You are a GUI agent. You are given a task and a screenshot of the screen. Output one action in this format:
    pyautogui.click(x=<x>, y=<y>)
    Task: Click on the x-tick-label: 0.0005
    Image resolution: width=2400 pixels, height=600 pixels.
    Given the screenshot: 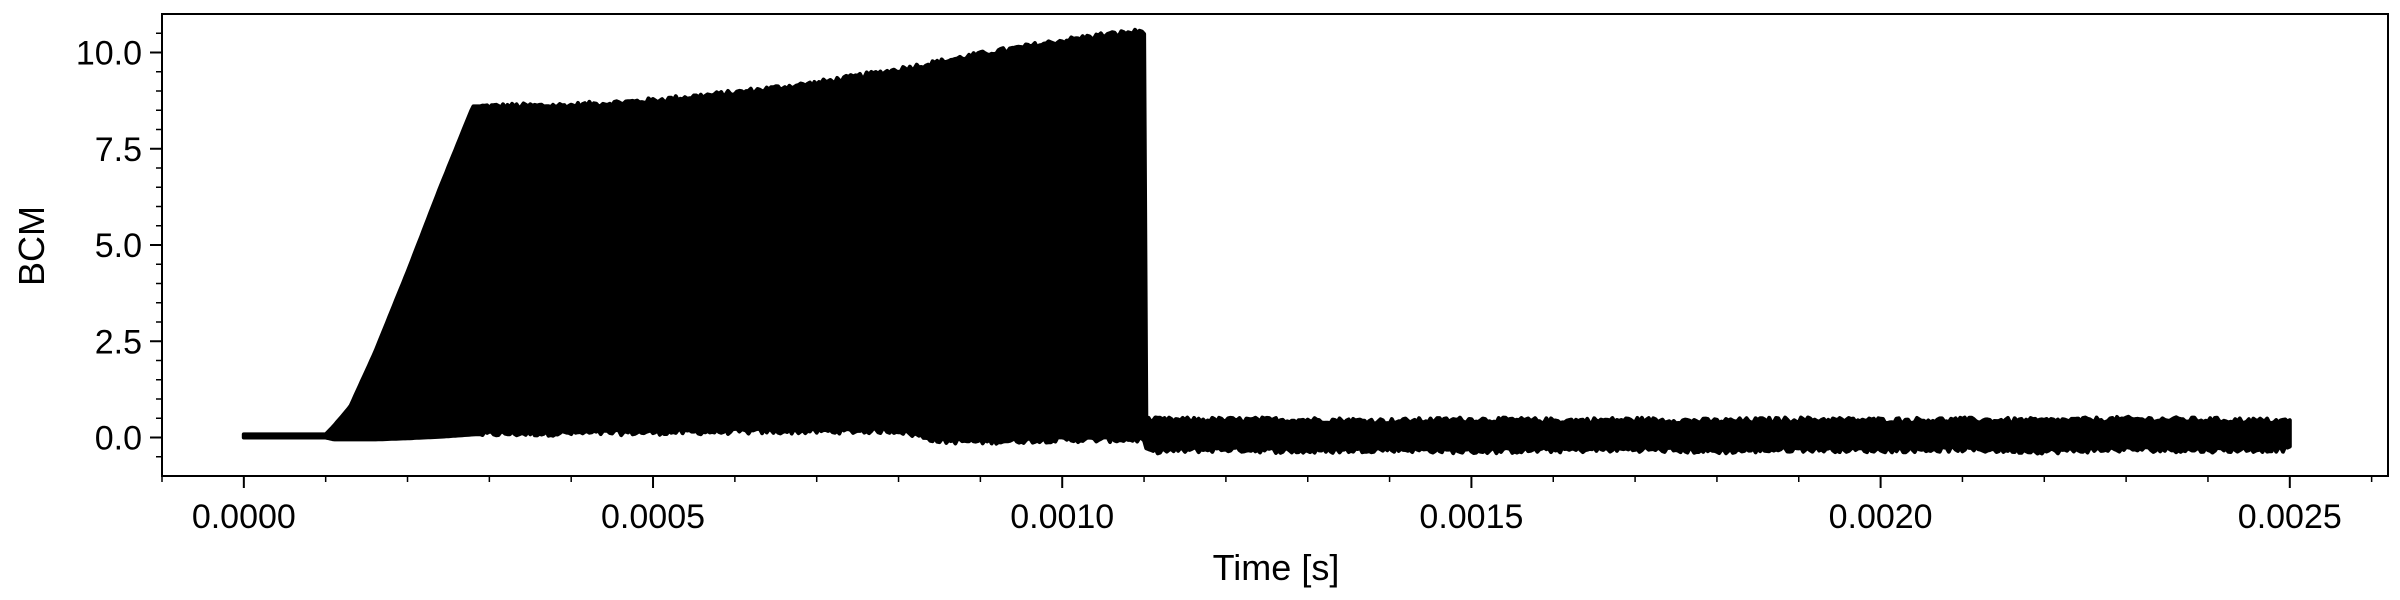 What is the action you would take?
    pyautogui.click(x=653, y=517)
    